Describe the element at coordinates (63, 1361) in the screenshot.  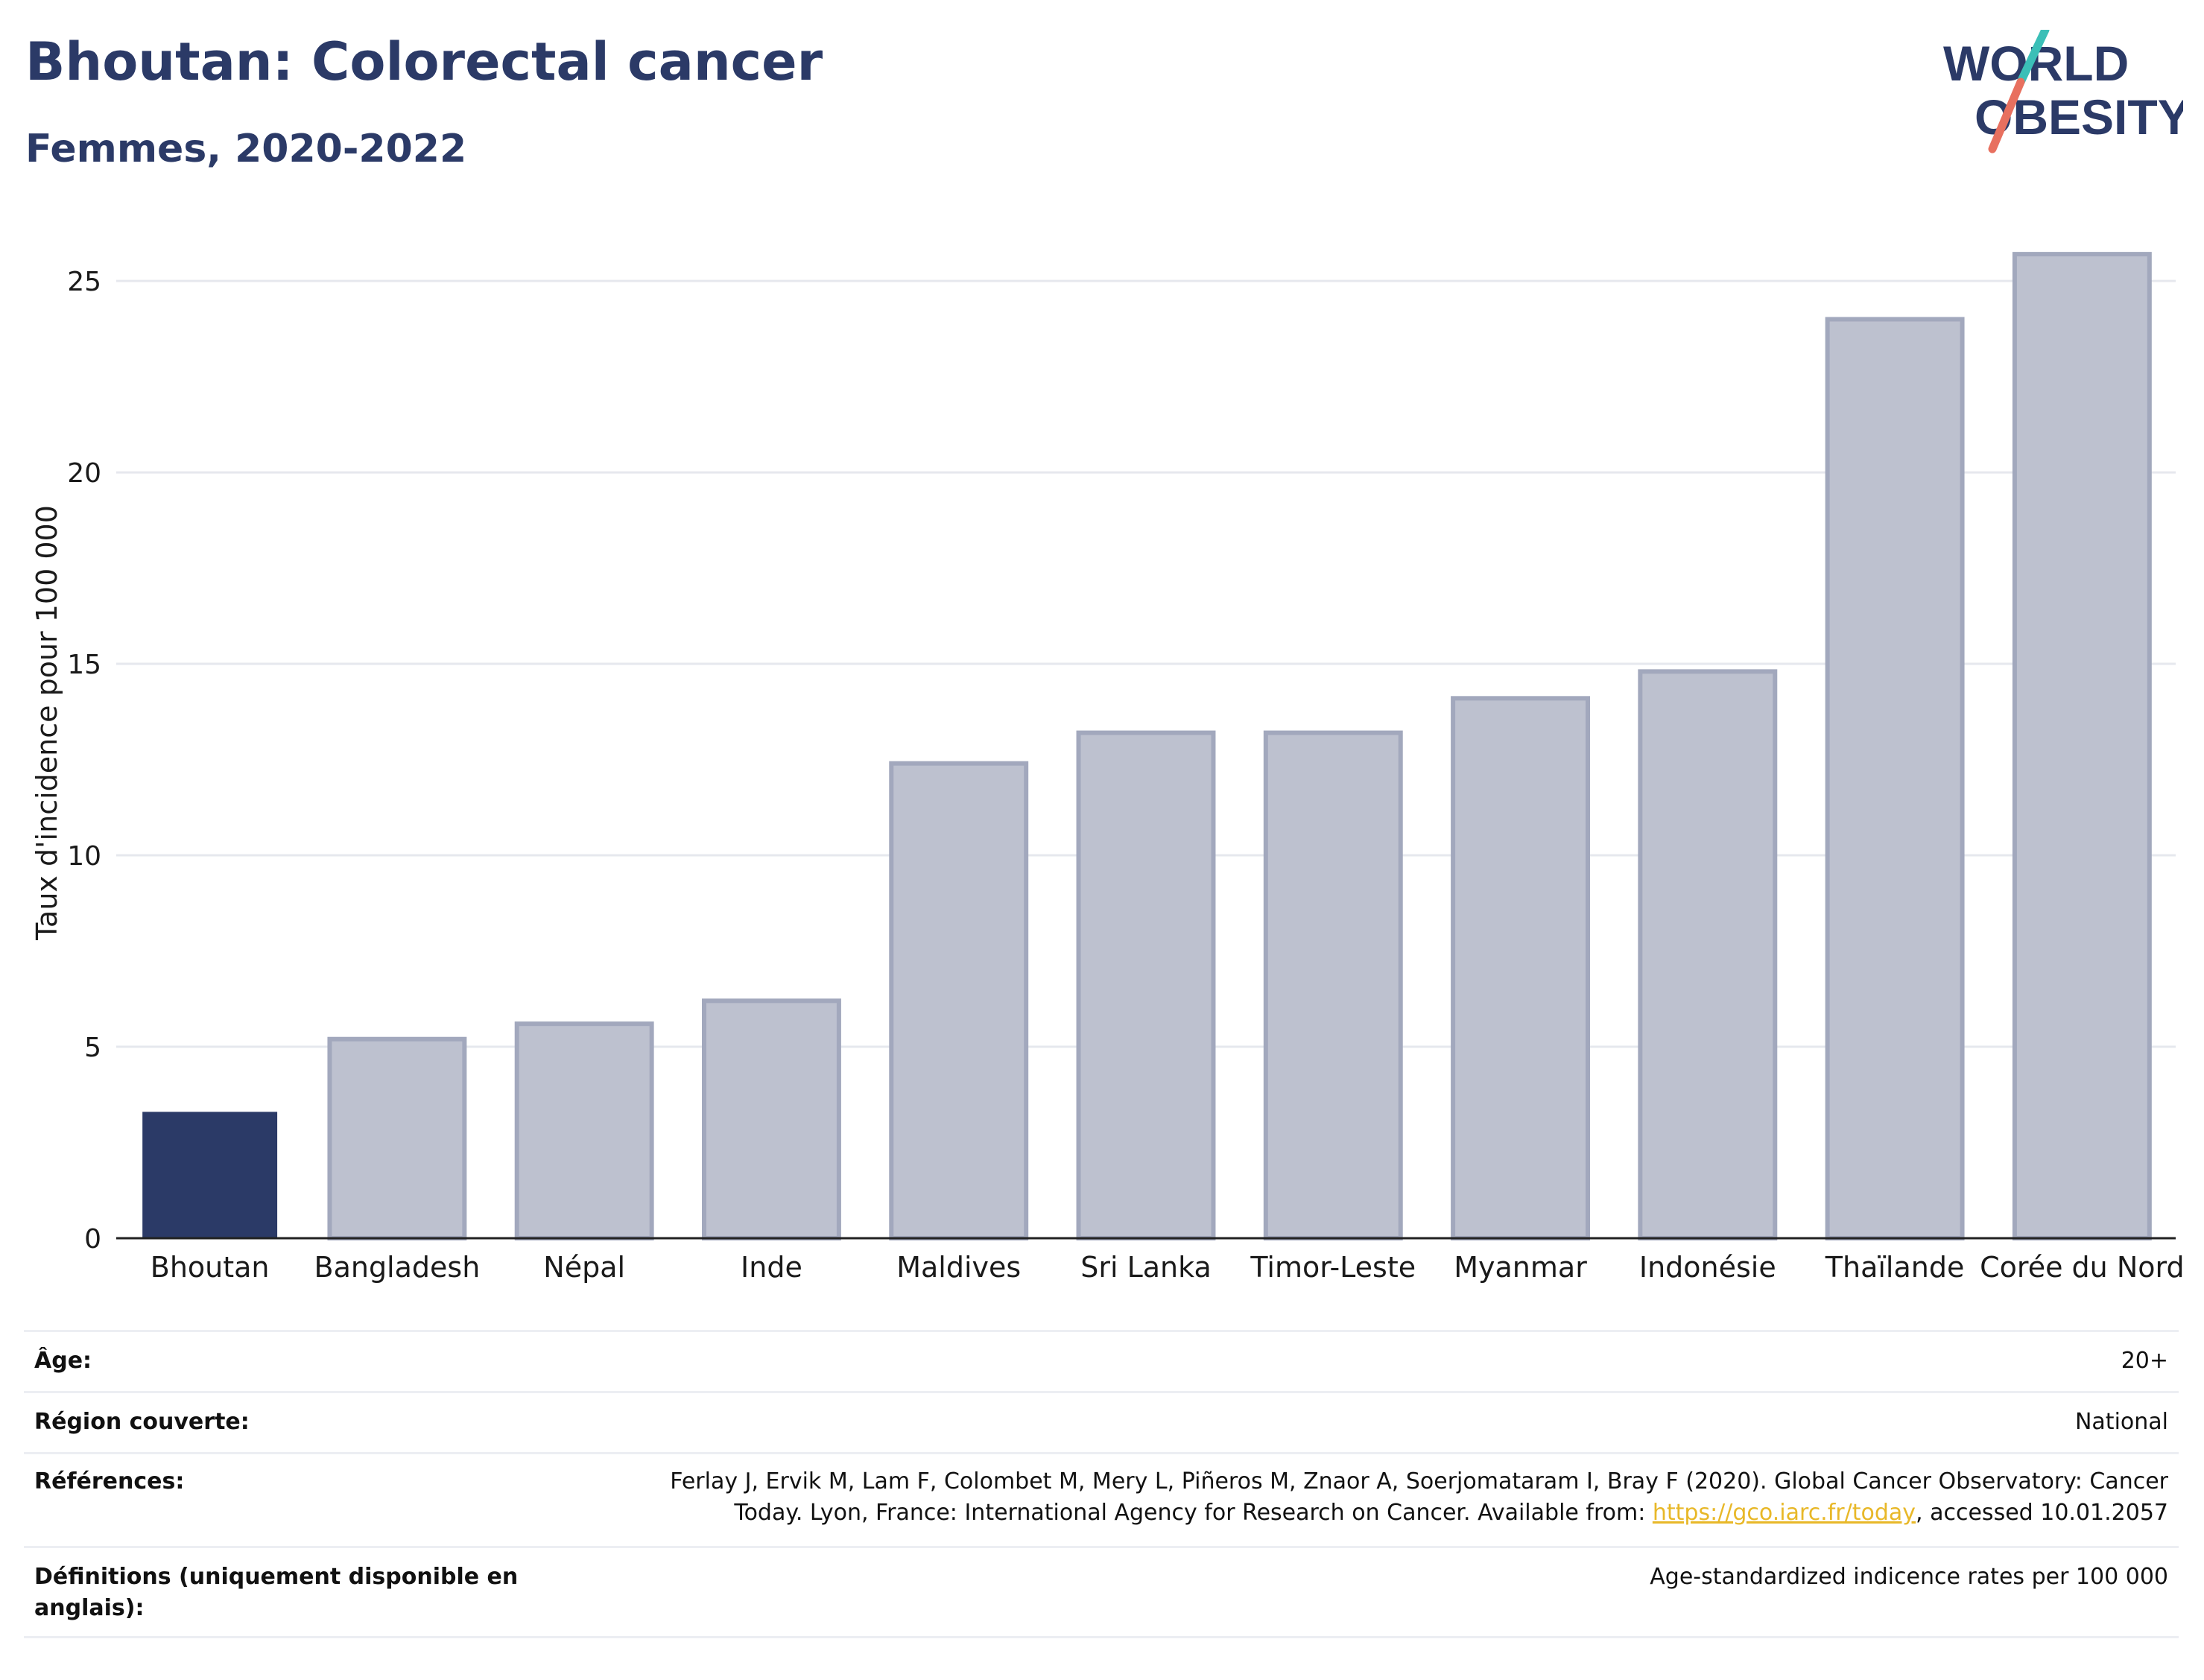
I see `info-label-age: Âge:` at that location.